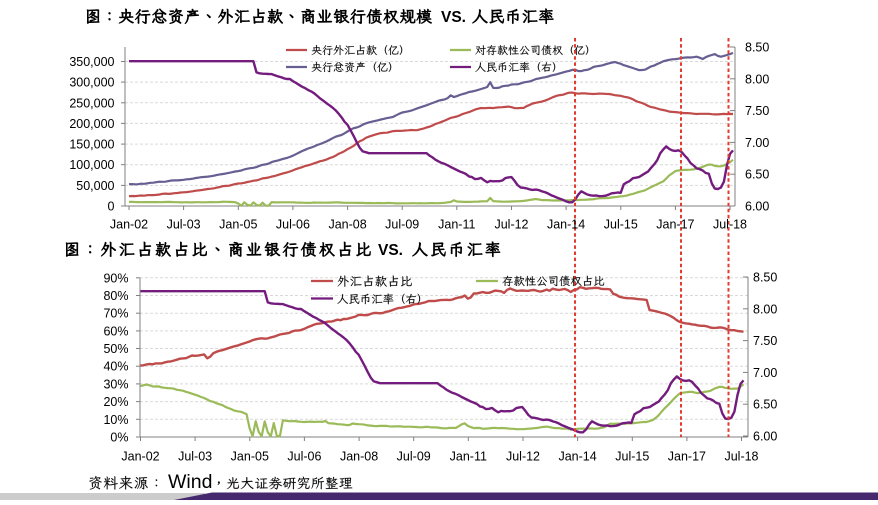 The width and height of the screenshot is (878, 505). Describe the element at coordinates (115, 367) in the screenshot. I see `svg-text: 40%` at that location.